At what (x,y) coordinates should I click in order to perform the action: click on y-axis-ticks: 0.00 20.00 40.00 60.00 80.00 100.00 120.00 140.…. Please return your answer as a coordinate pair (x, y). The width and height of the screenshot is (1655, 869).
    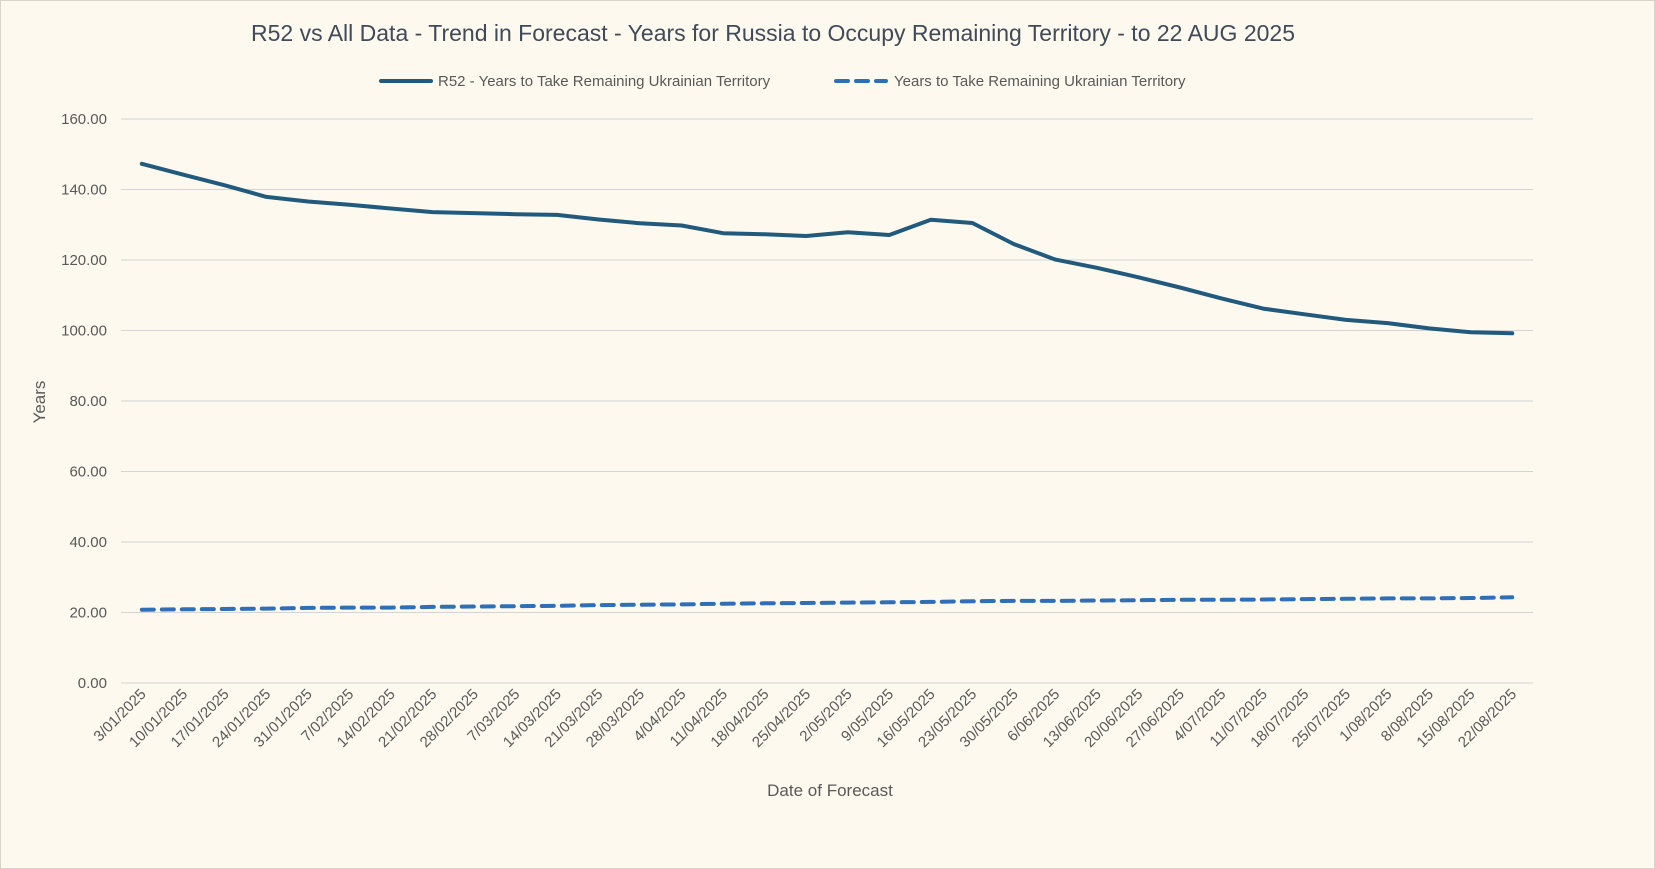
    Looking at the image, I should click on (84, 401).